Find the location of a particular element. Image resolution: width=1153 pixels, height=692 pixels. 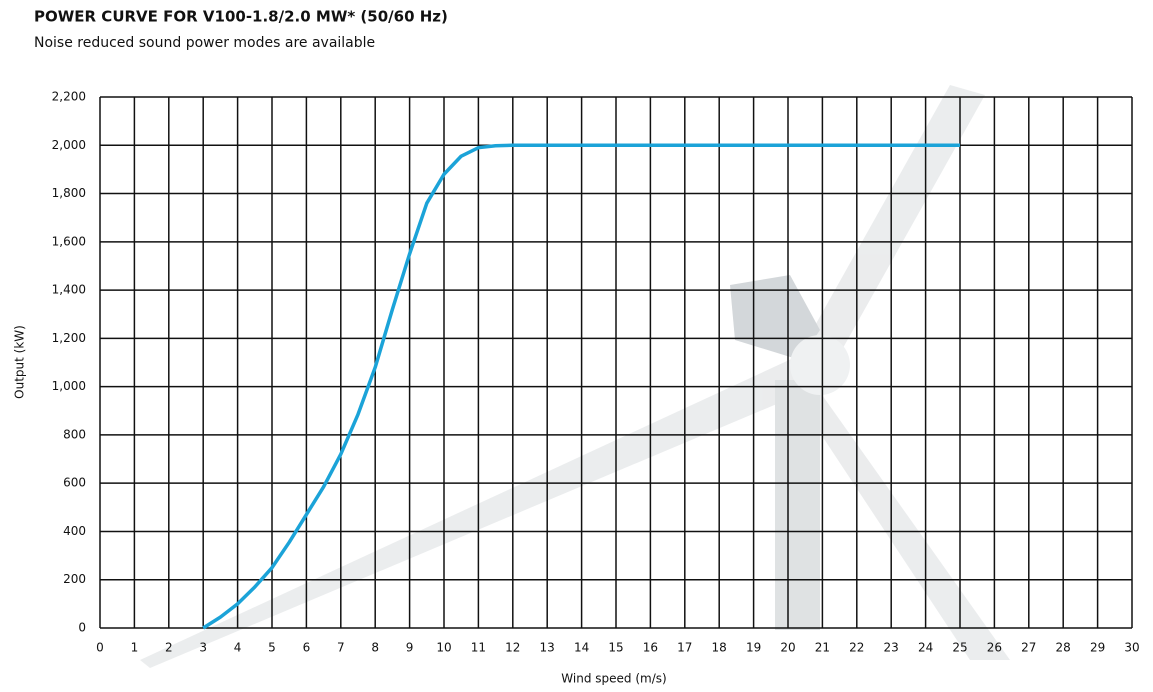

x-tick-label: 17 is located at coordinates (684, 648).